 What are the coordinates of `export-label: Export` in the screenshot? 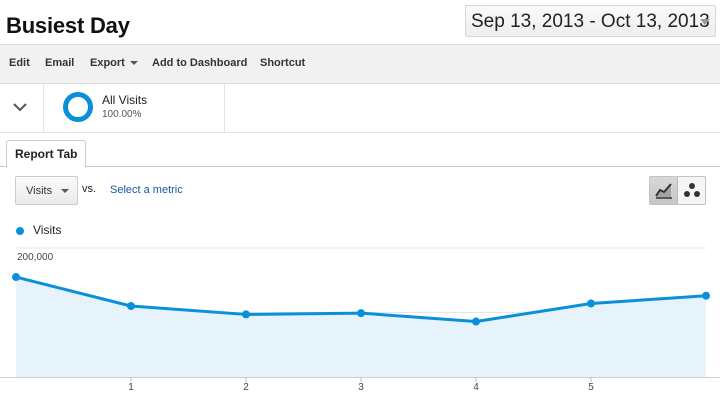 It's located at (107, 63).